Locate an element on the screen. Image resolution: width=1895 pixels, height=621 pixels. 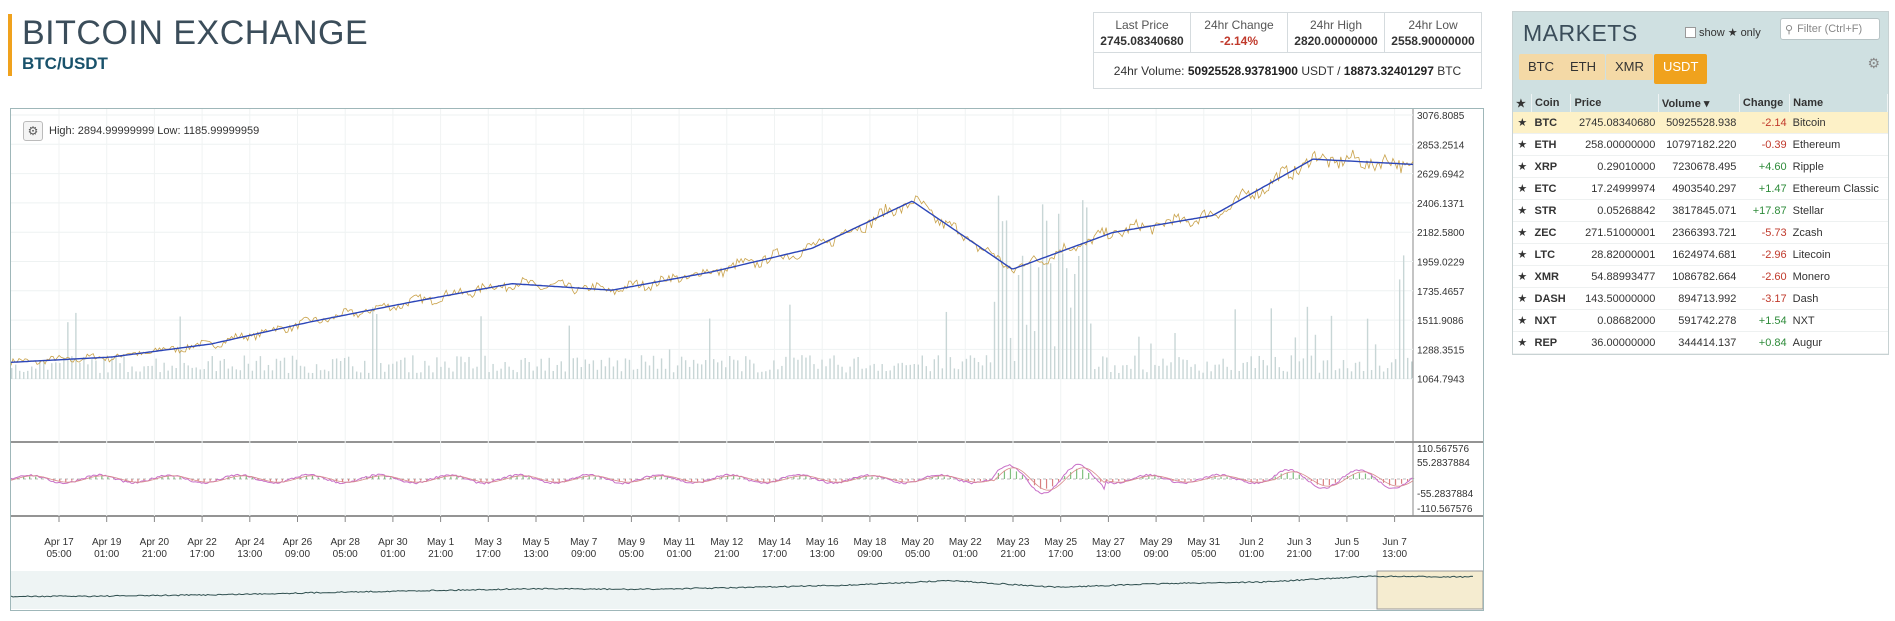
tab-eth: ETH is located at coordinates (1583, 67).